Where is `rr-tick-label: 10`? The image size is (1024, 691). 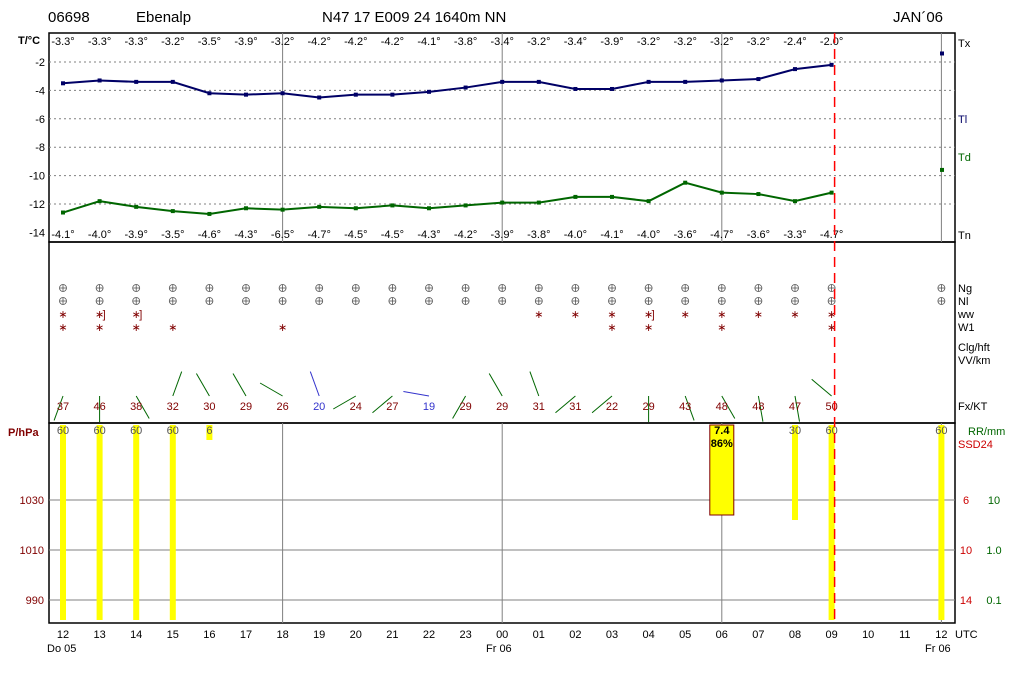 rr-tick-label: 10 is located at coordinates (994, 501).